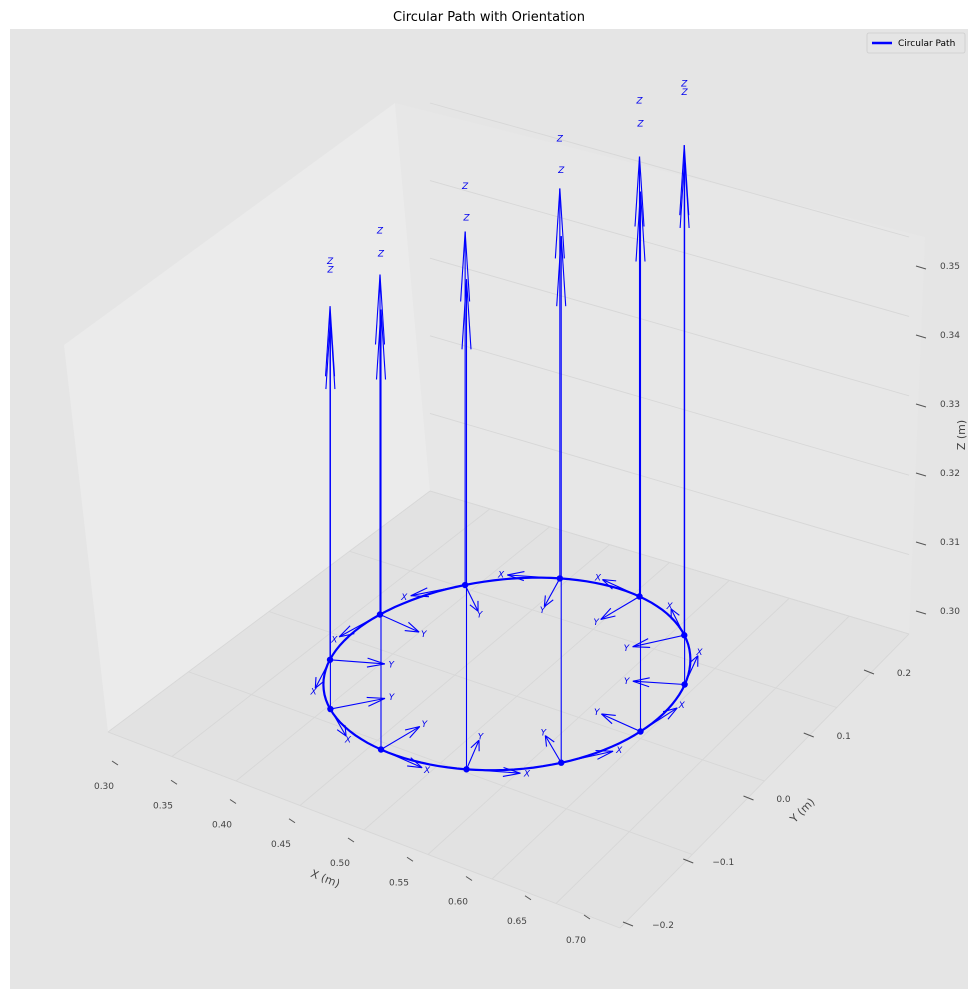 The image size is (979, 999). What do you see at coordinates (950, 267) in the screenshot?
I see `z-tick-label: 0.35` at bounding box center [950, 267].